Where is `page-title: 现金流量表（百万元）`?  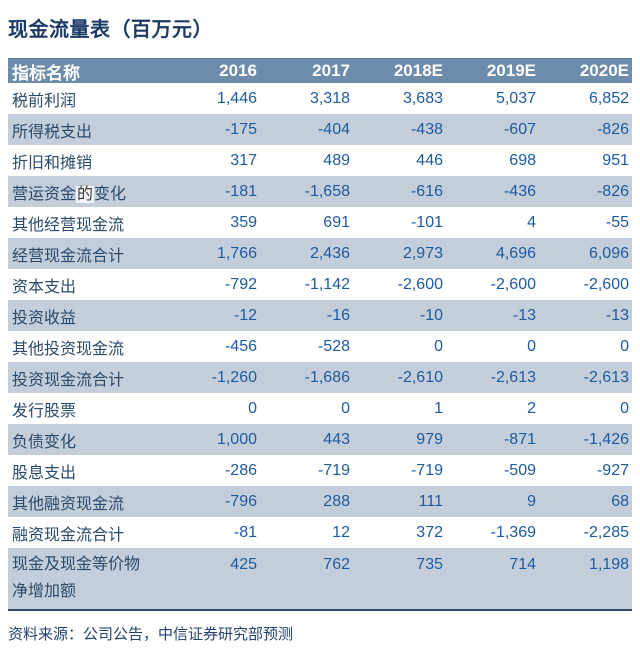 page-title: 现金流量表（百万元） is located at coordinates (110, 30).